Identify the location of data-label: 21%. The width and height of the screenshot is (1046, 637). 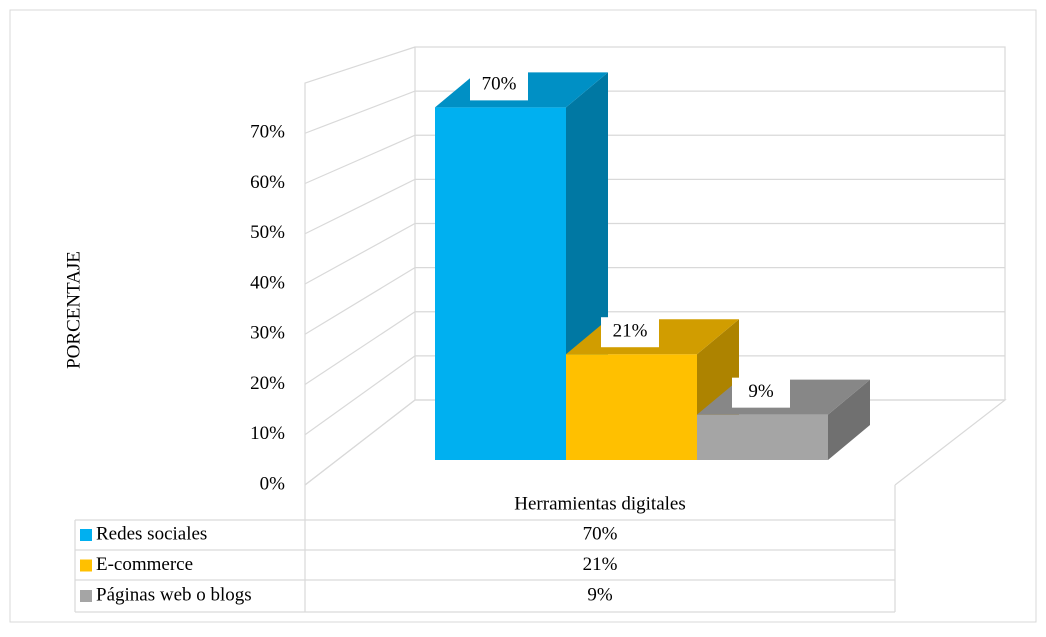
(630, 331).